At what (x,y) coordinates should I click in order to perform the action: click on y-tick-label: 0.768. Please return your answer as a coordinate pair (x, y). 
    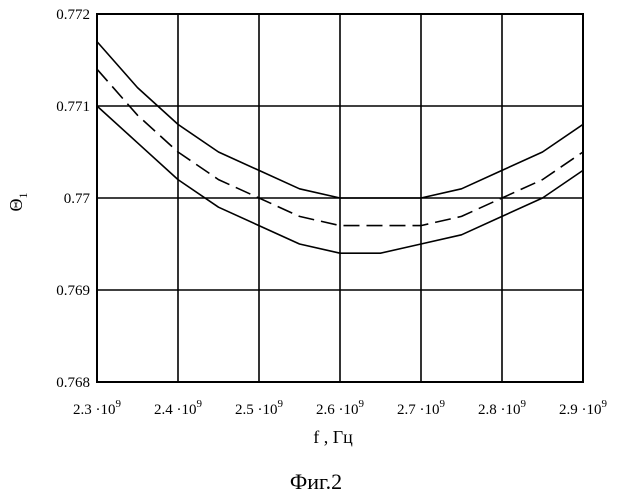
    Looking at the image, I should click on (73, 383).